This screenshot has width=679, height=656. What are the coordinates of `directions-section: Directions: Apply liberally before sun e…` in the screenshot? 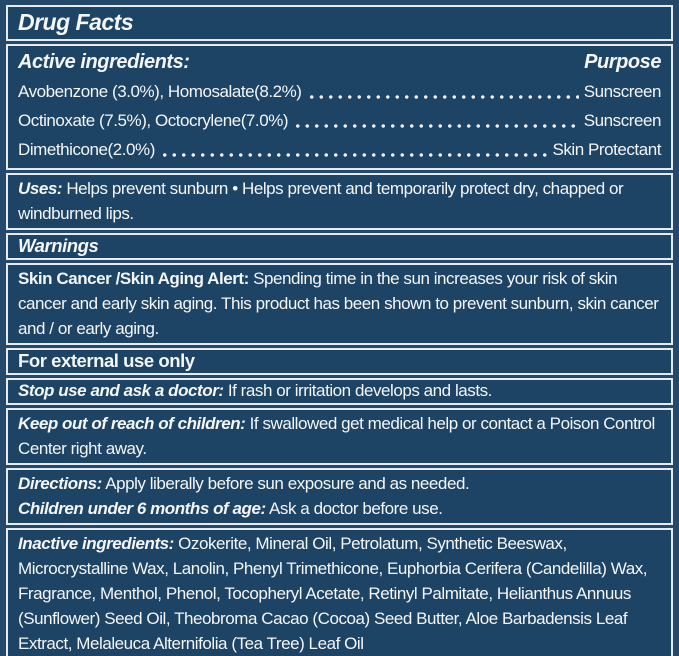 It's located at (339, 496).